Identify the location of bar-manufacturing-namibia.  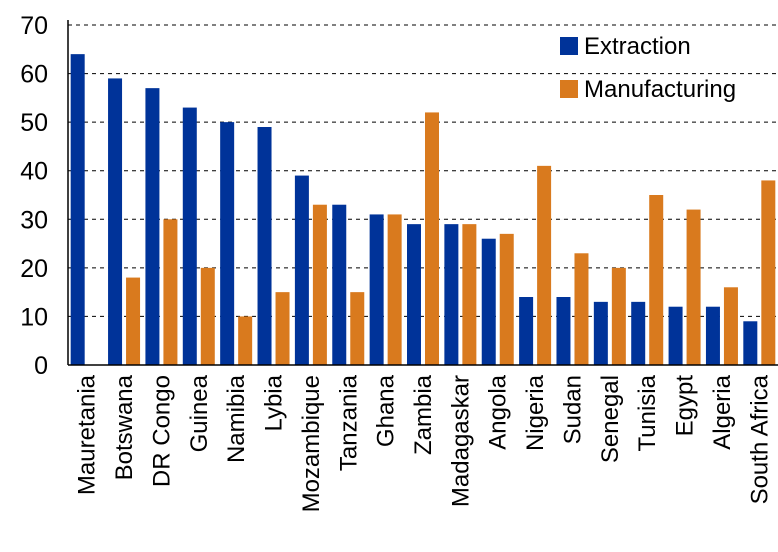
(245, 340).